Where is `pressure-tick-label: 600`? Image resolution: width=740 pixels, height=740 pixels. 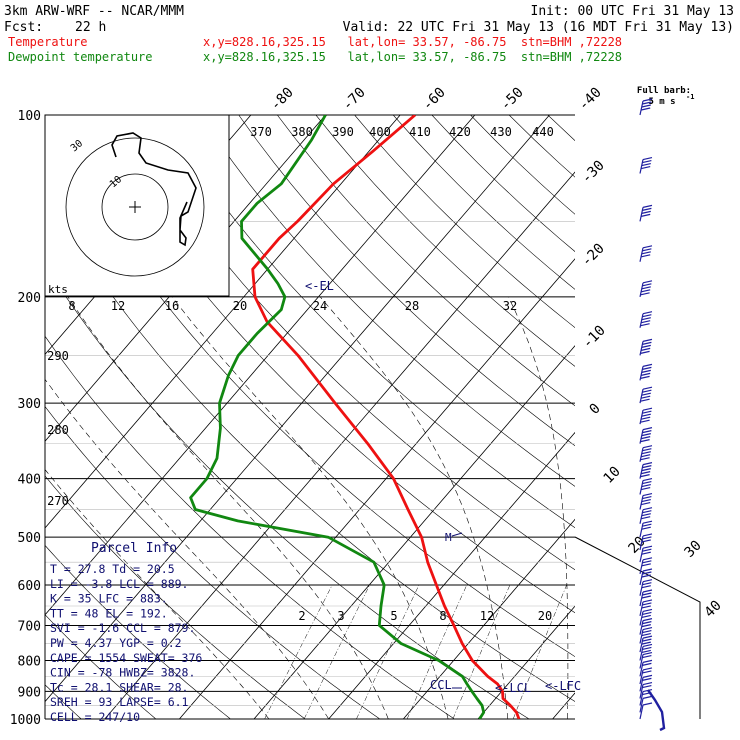
pressure-tick-label: 600 is located at coordinates (29, 586).